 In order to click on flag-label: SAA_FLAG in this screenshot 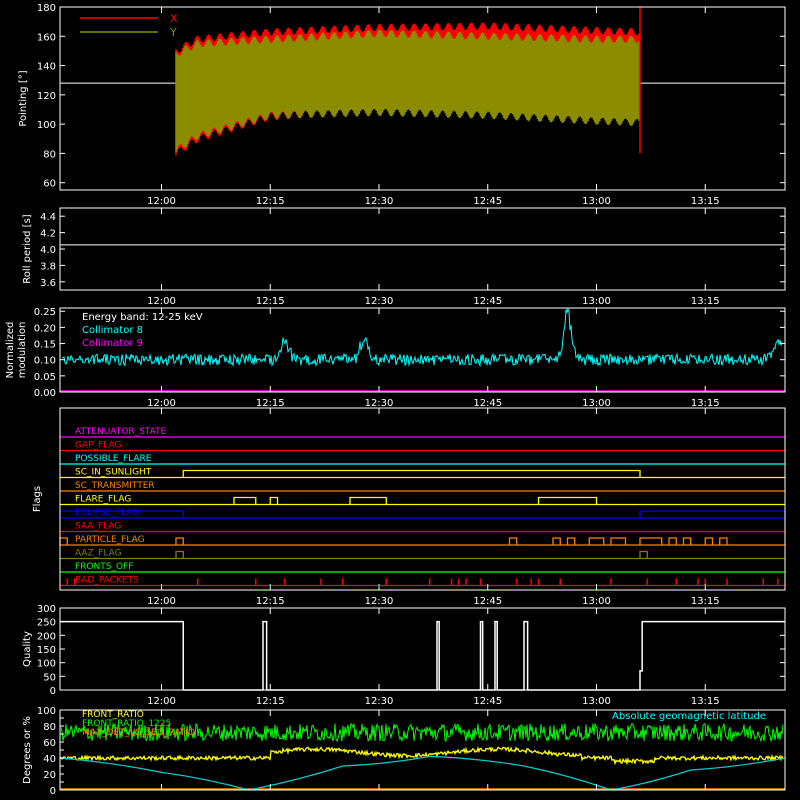, I will do `click(98, 527)`.